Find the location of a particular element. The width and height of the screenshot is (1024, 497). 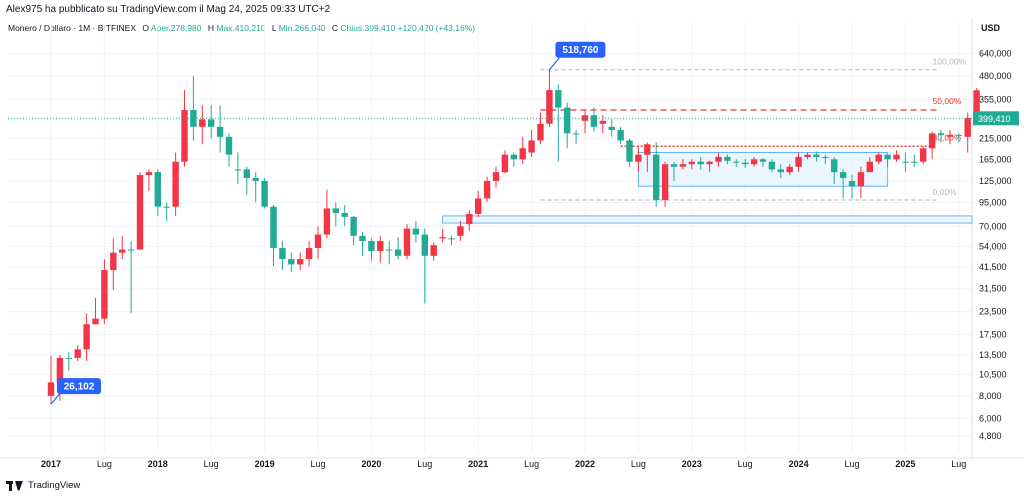

fib-level-label: 100,00% is located at coordinates (950, 62).